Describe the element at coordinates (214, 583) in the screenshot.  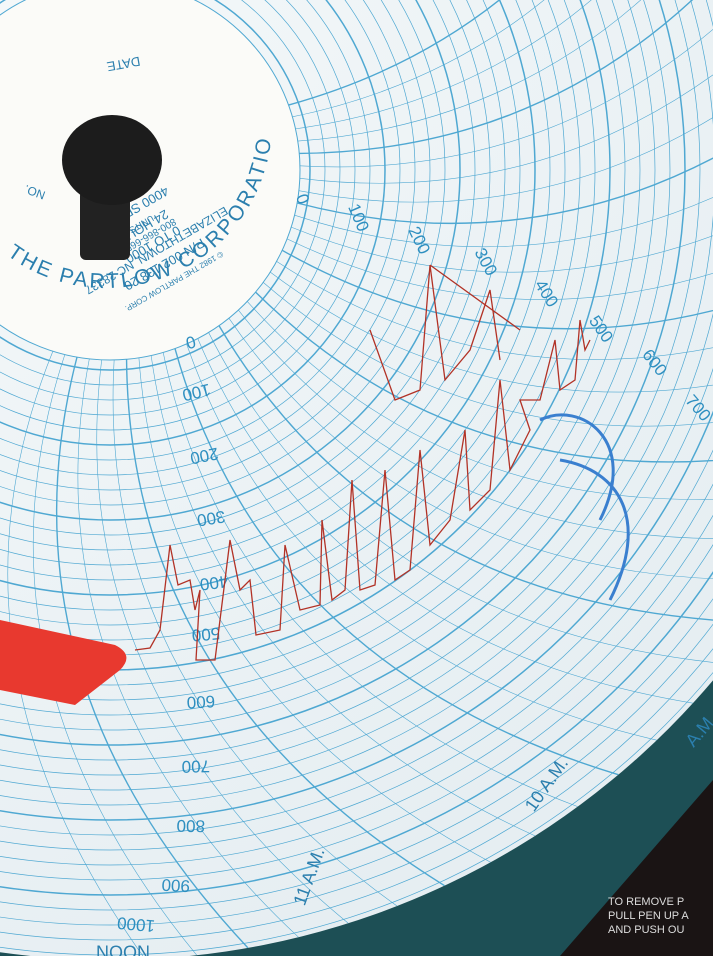
I see `lower-scale-label: 400` at that location.